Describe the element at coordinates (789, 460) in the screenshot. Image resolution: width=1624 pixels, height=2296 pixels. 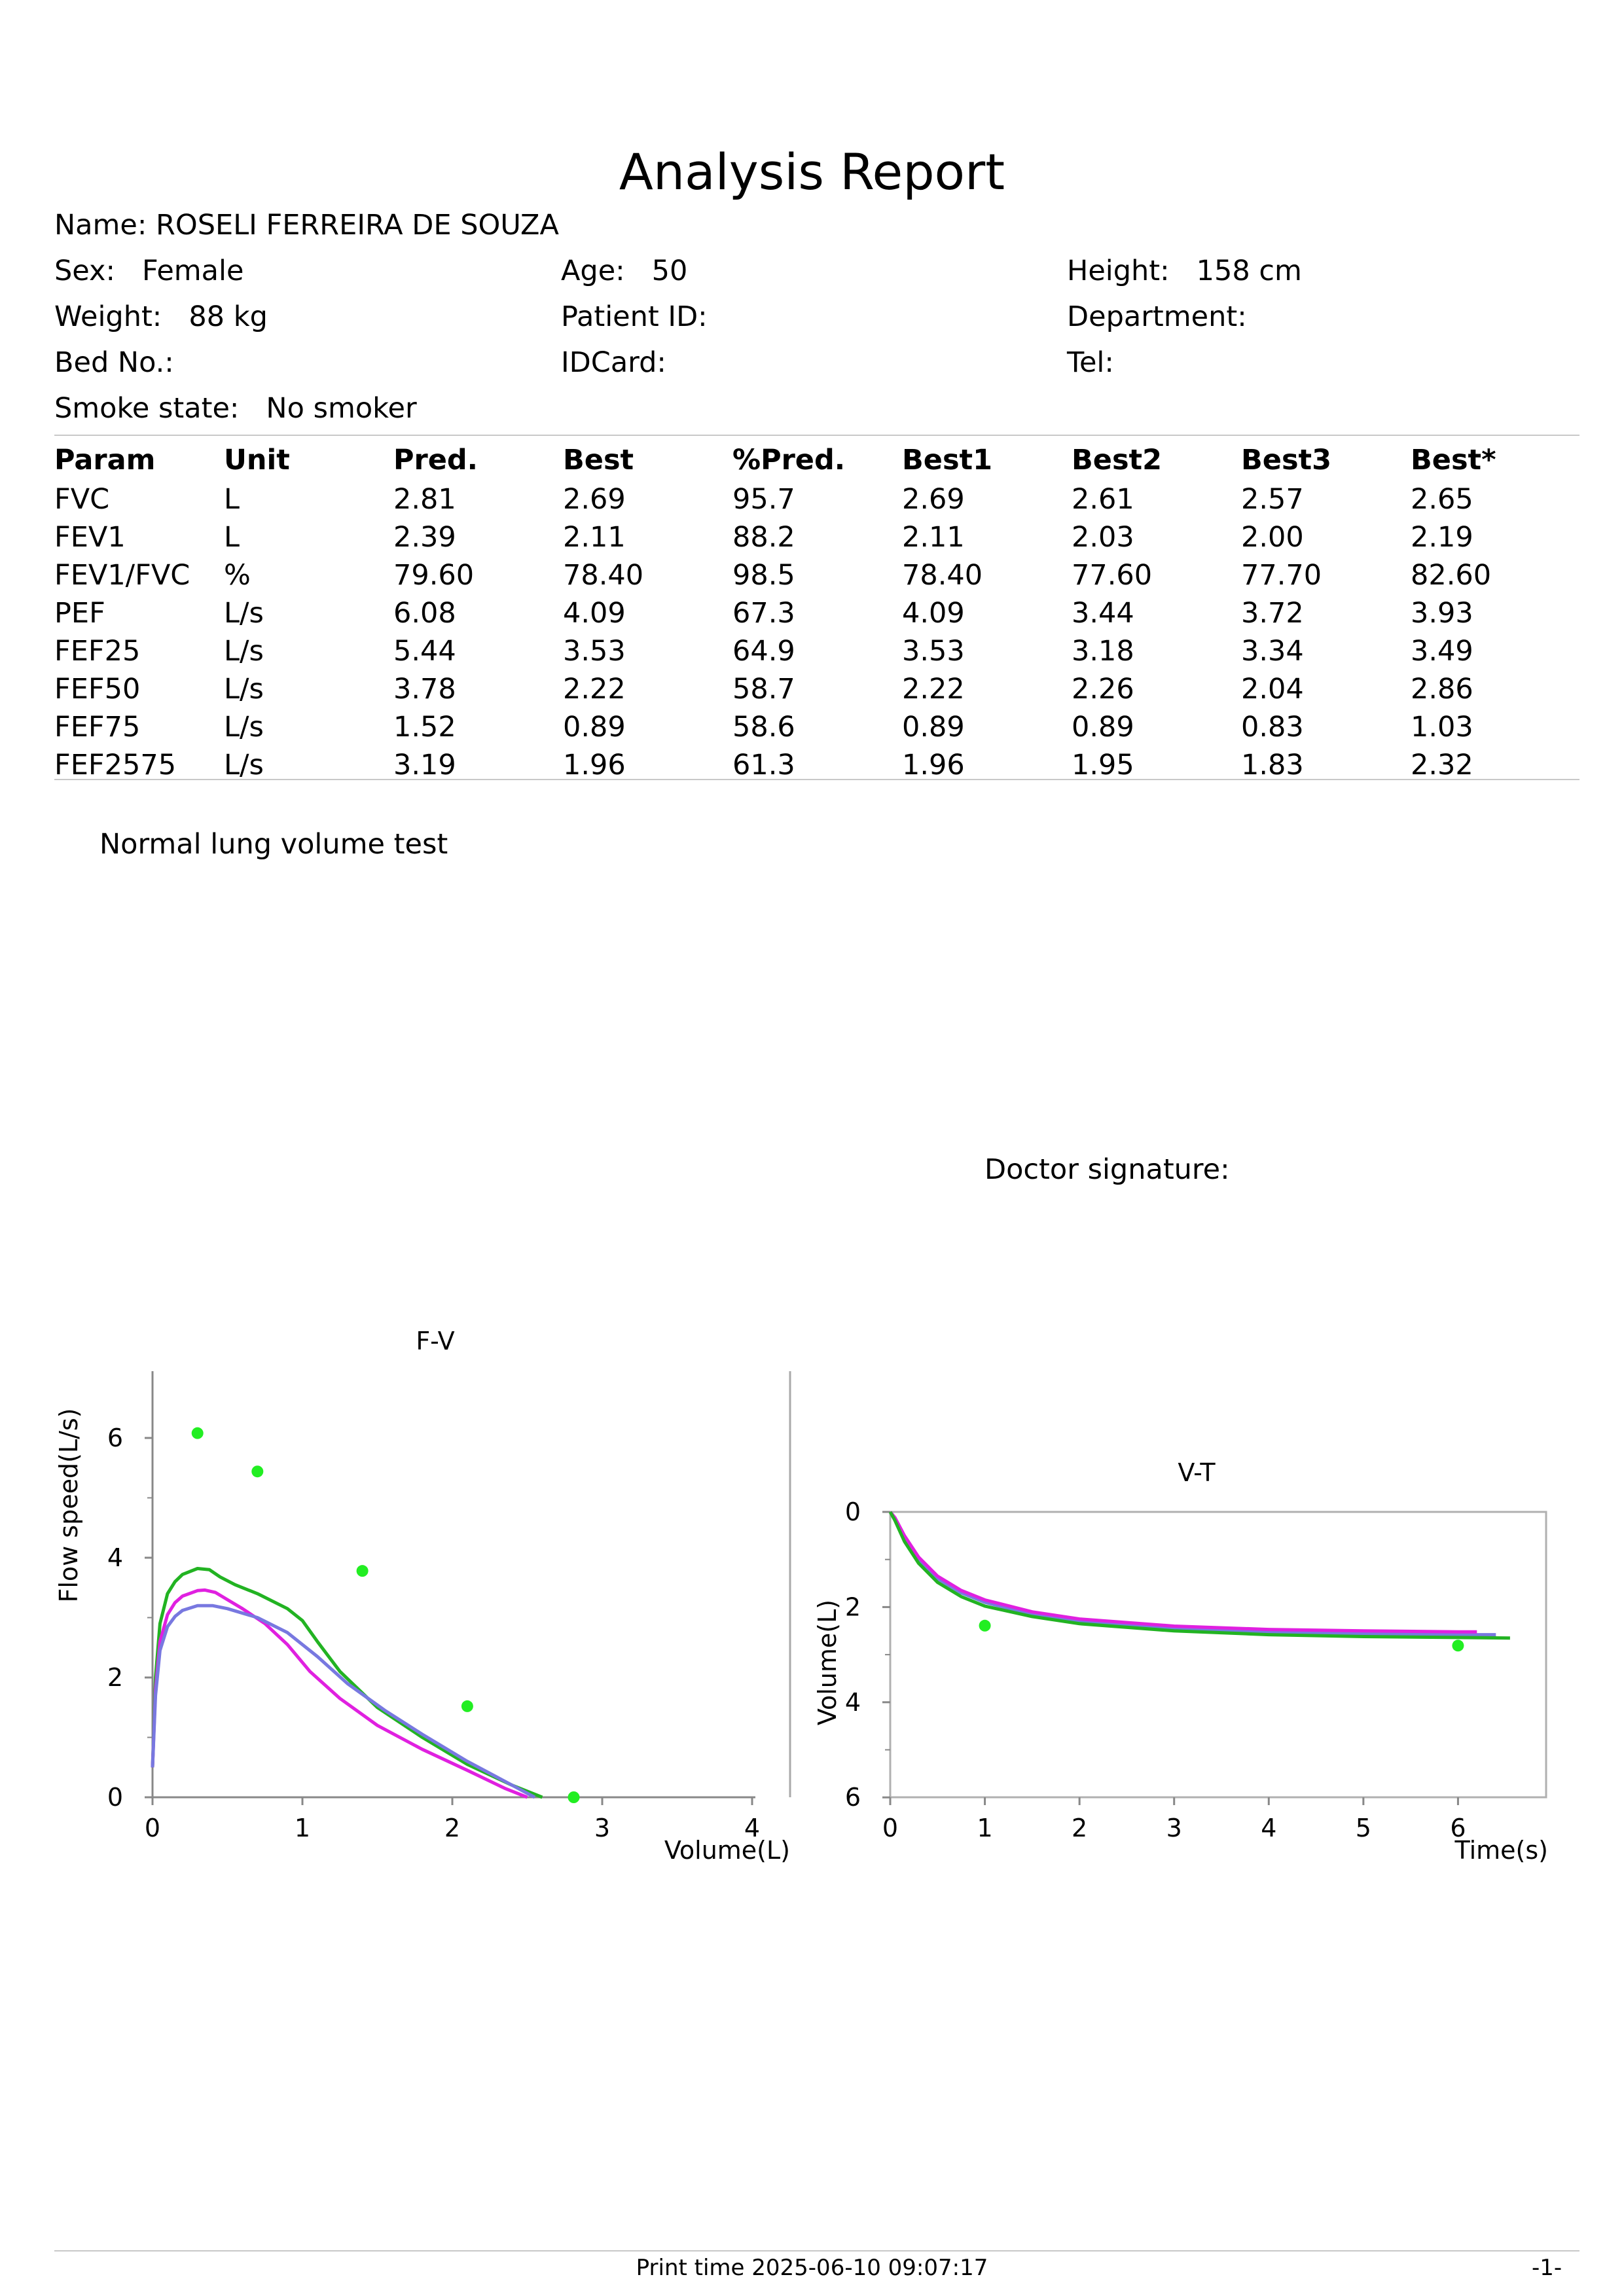
I see `column-header: %Pred.` at that location.